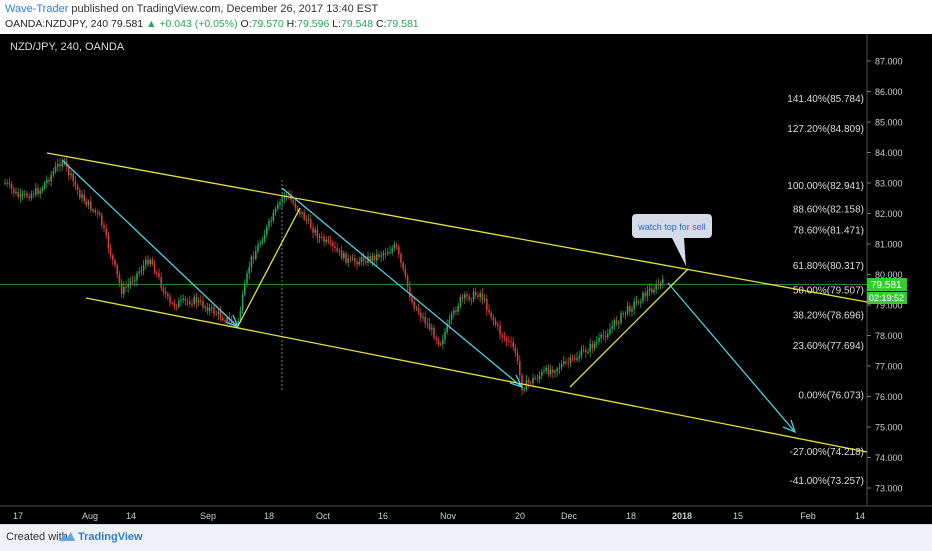 This screenshot has width=932, height=551. I want to click on impulse-line-sep, so click(269, 267).